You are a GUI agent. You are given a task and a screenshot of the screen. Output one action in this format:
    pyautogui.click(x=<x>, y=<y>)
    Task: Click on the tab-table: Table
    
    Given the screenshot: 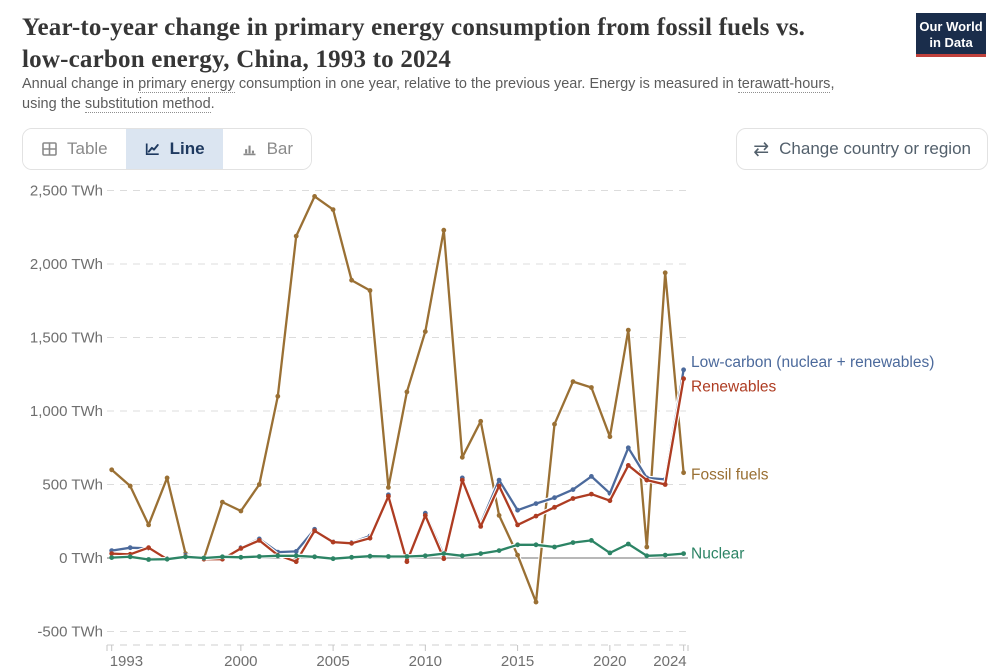 What is the action you would take?
    pyautogui.click(x=74, y=149)
    